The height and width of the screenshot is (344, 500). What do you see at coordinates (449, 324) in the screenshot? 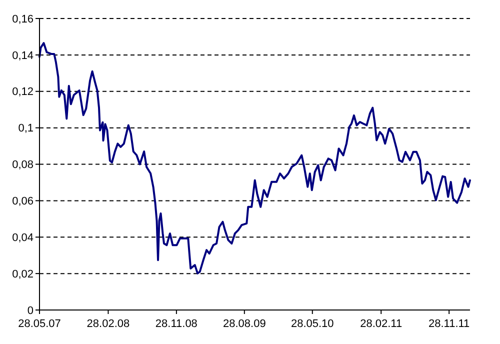
I see `x-tick-label: 28.11.11` at bounding box center [449, 324].